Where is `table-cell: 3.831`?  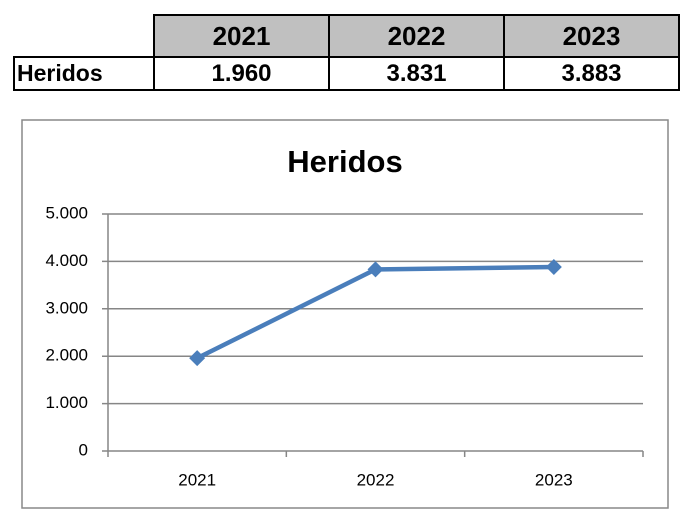
table-cell: 3.831 is located at coordinates (416, 73).